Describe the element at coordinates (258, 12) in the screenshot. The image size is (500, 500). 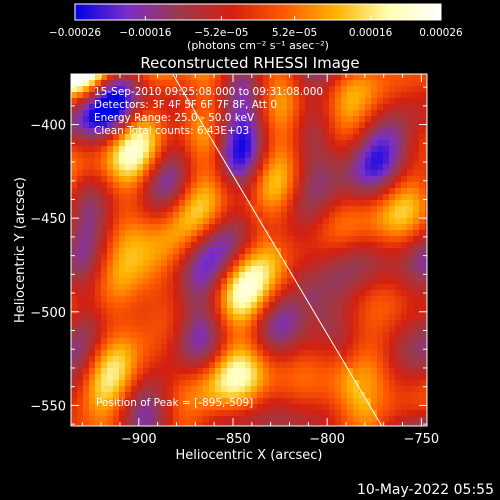
I see `colorbar` at that location.